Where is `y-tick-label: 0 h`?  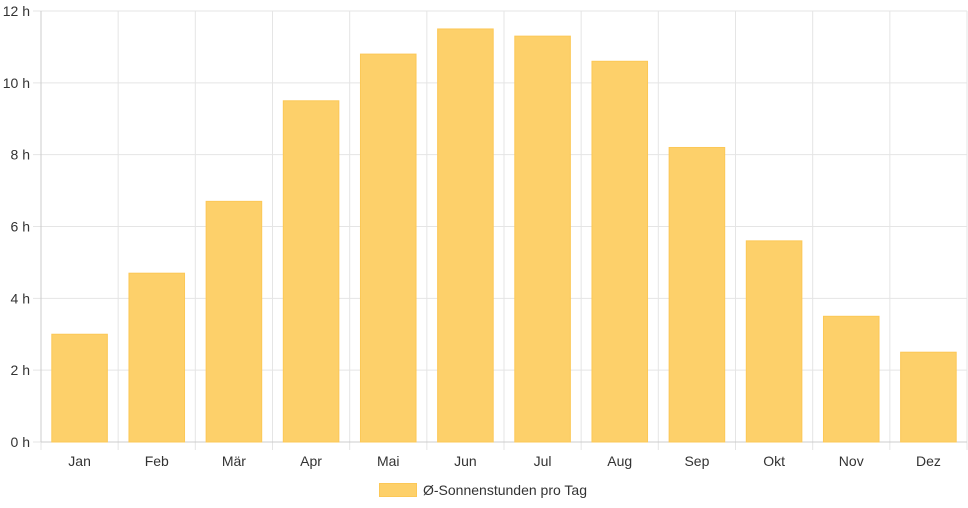 y-tick-label: 0 h is located at coordinates (20, 442).